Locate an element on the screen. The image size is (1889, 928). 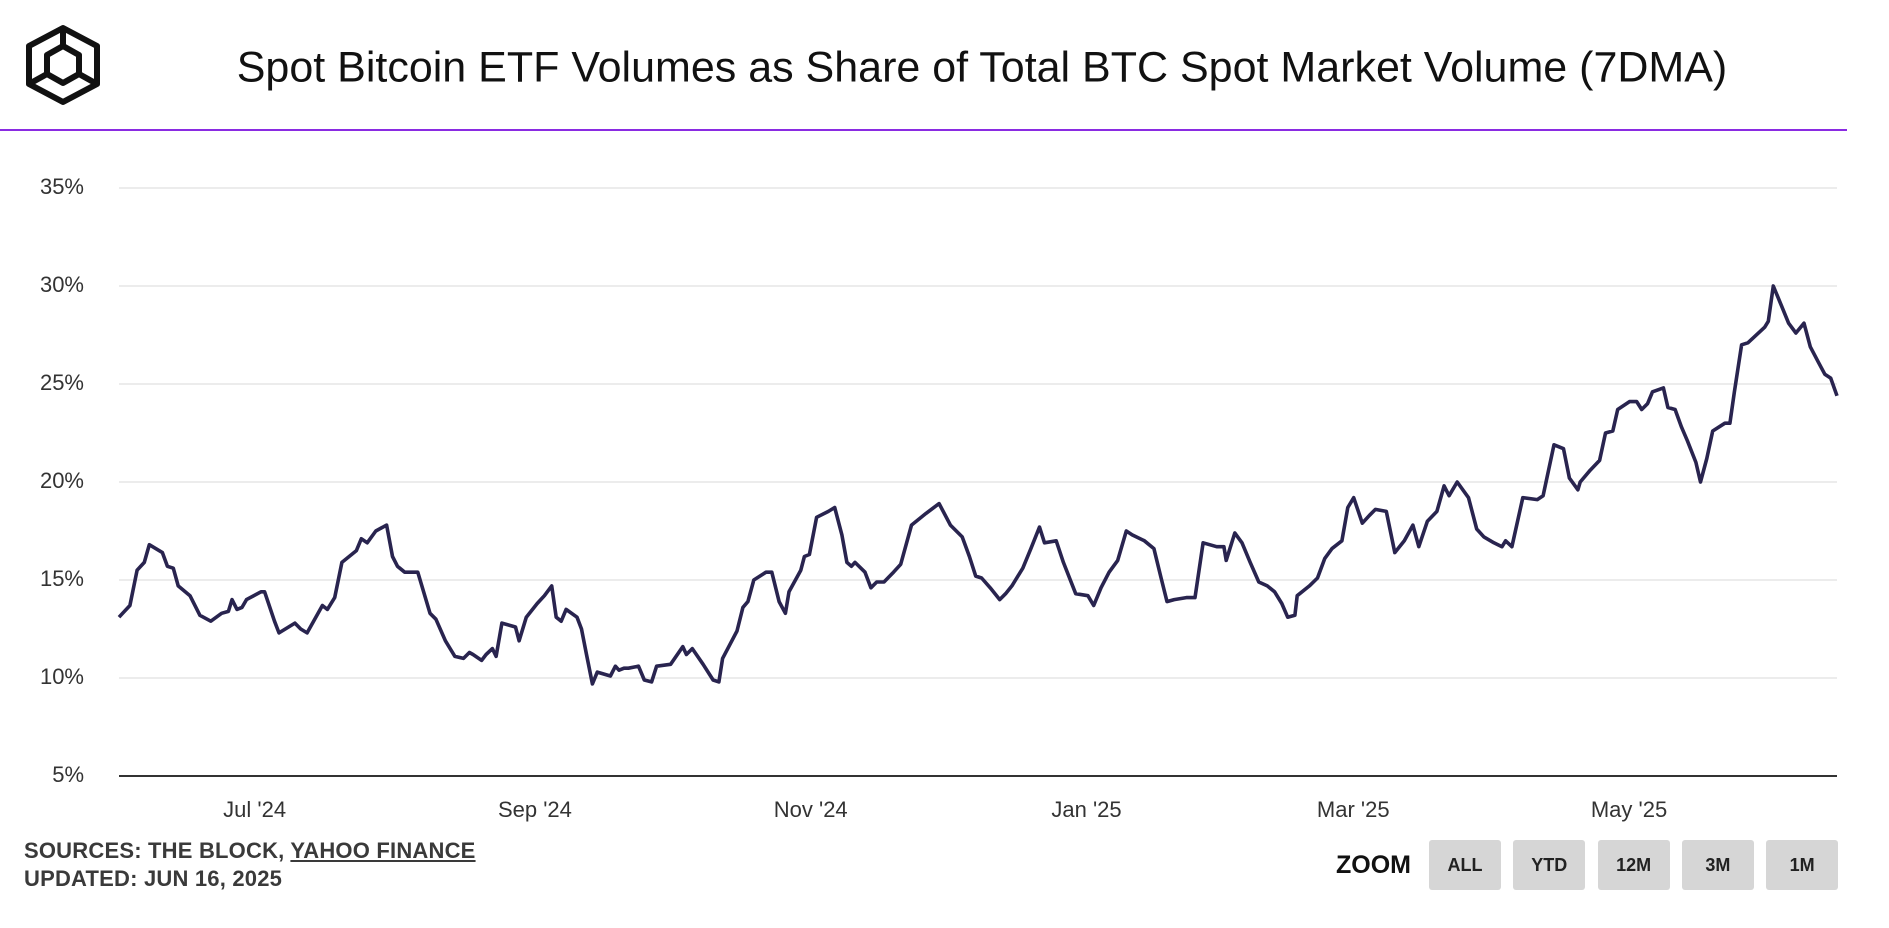
x-tick-label: May '25 is located at coordinates (1629, 809).